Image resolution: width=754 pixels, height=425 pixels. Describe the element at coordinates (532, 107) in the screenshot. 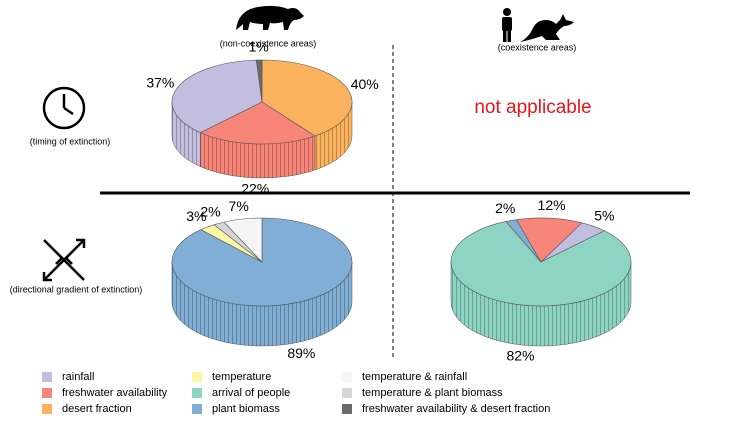

I see `not-applicable: not applicable` at that location.